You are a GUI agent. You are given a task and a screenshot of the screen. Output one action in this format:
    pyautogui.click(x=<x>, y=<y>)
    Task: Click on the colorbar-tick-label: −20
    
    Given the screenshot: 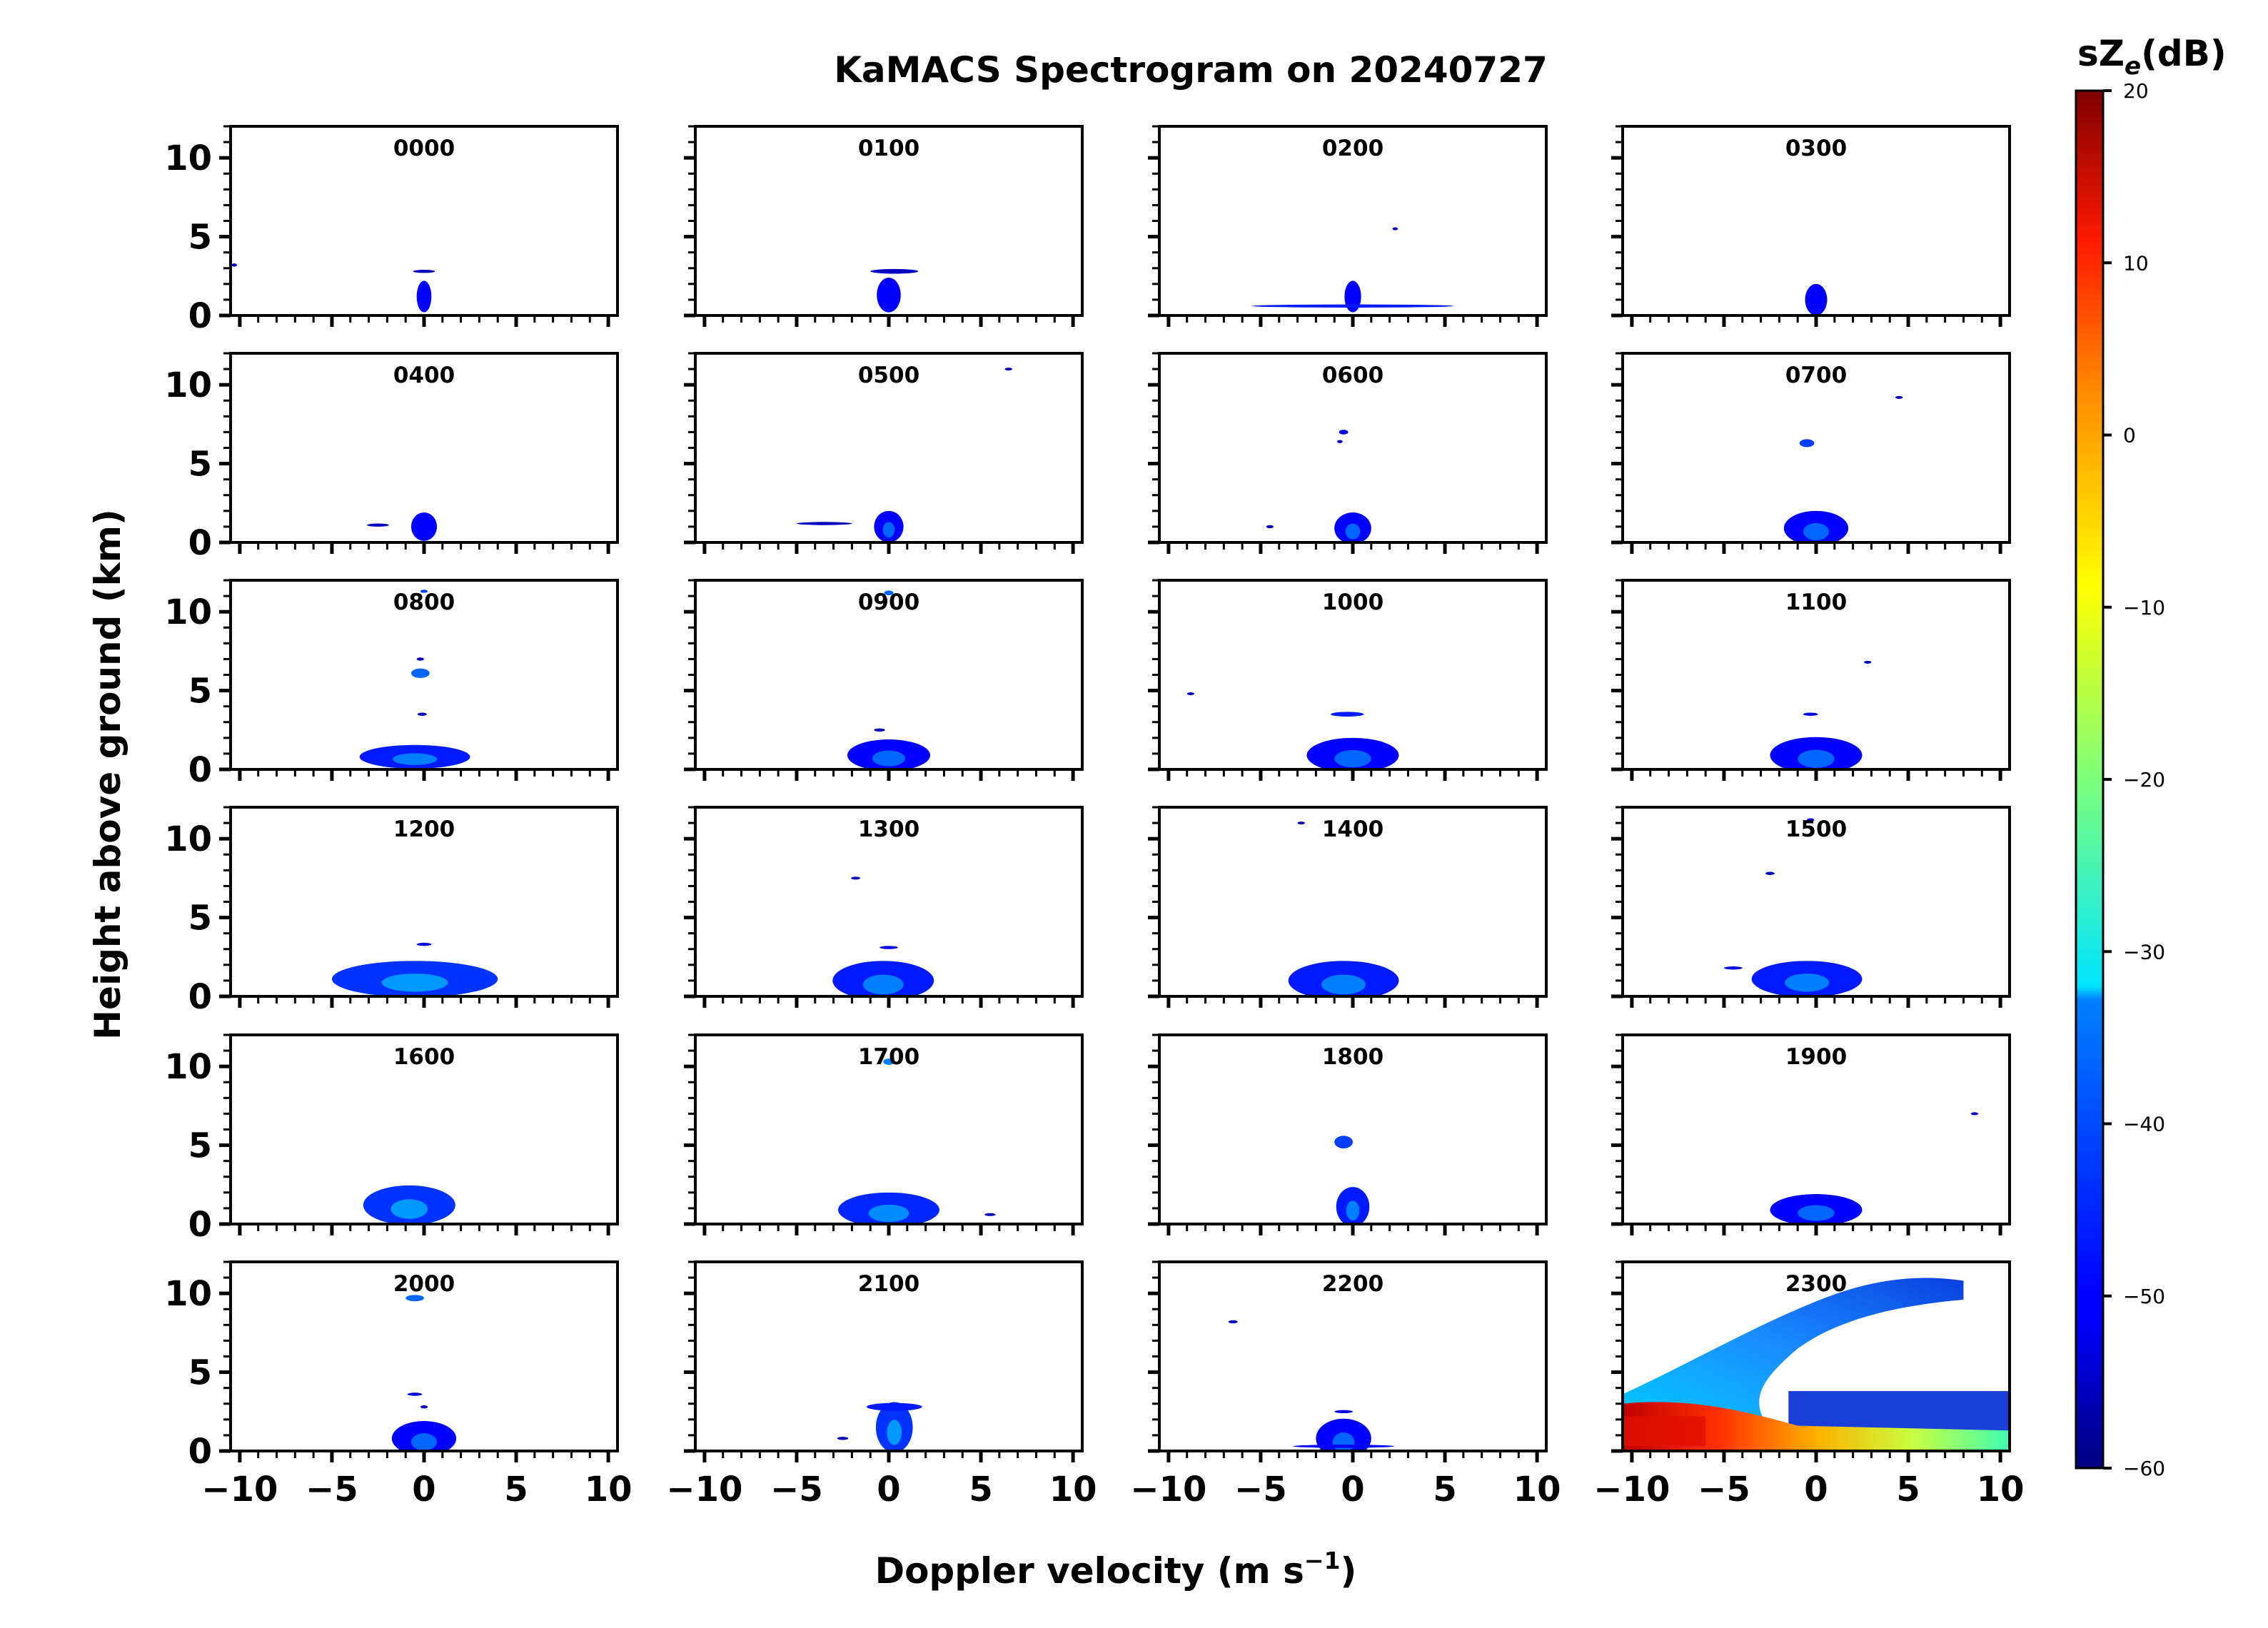 What is the action you would take?
    pyautogui.click(x=2144, y=780)
    